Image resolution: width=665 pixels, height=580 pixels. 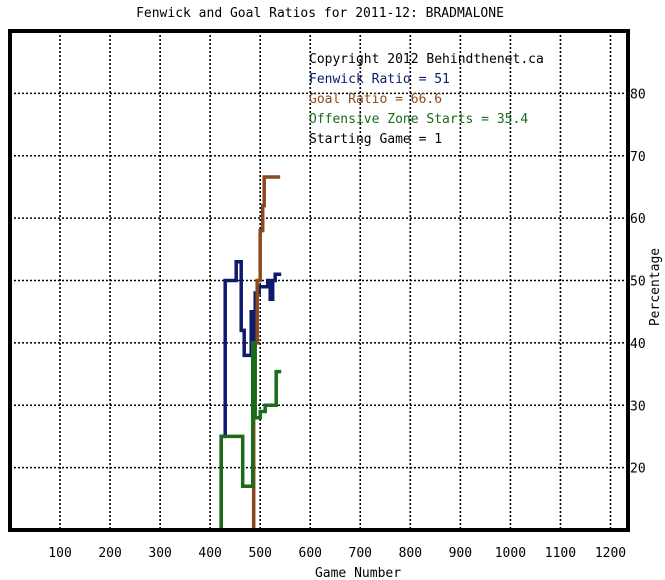 What do you see at coordinates (375, 139) in the screenshot?
I see `starting-game-text: Starting Game = 1` at bounding box center [375, 139].